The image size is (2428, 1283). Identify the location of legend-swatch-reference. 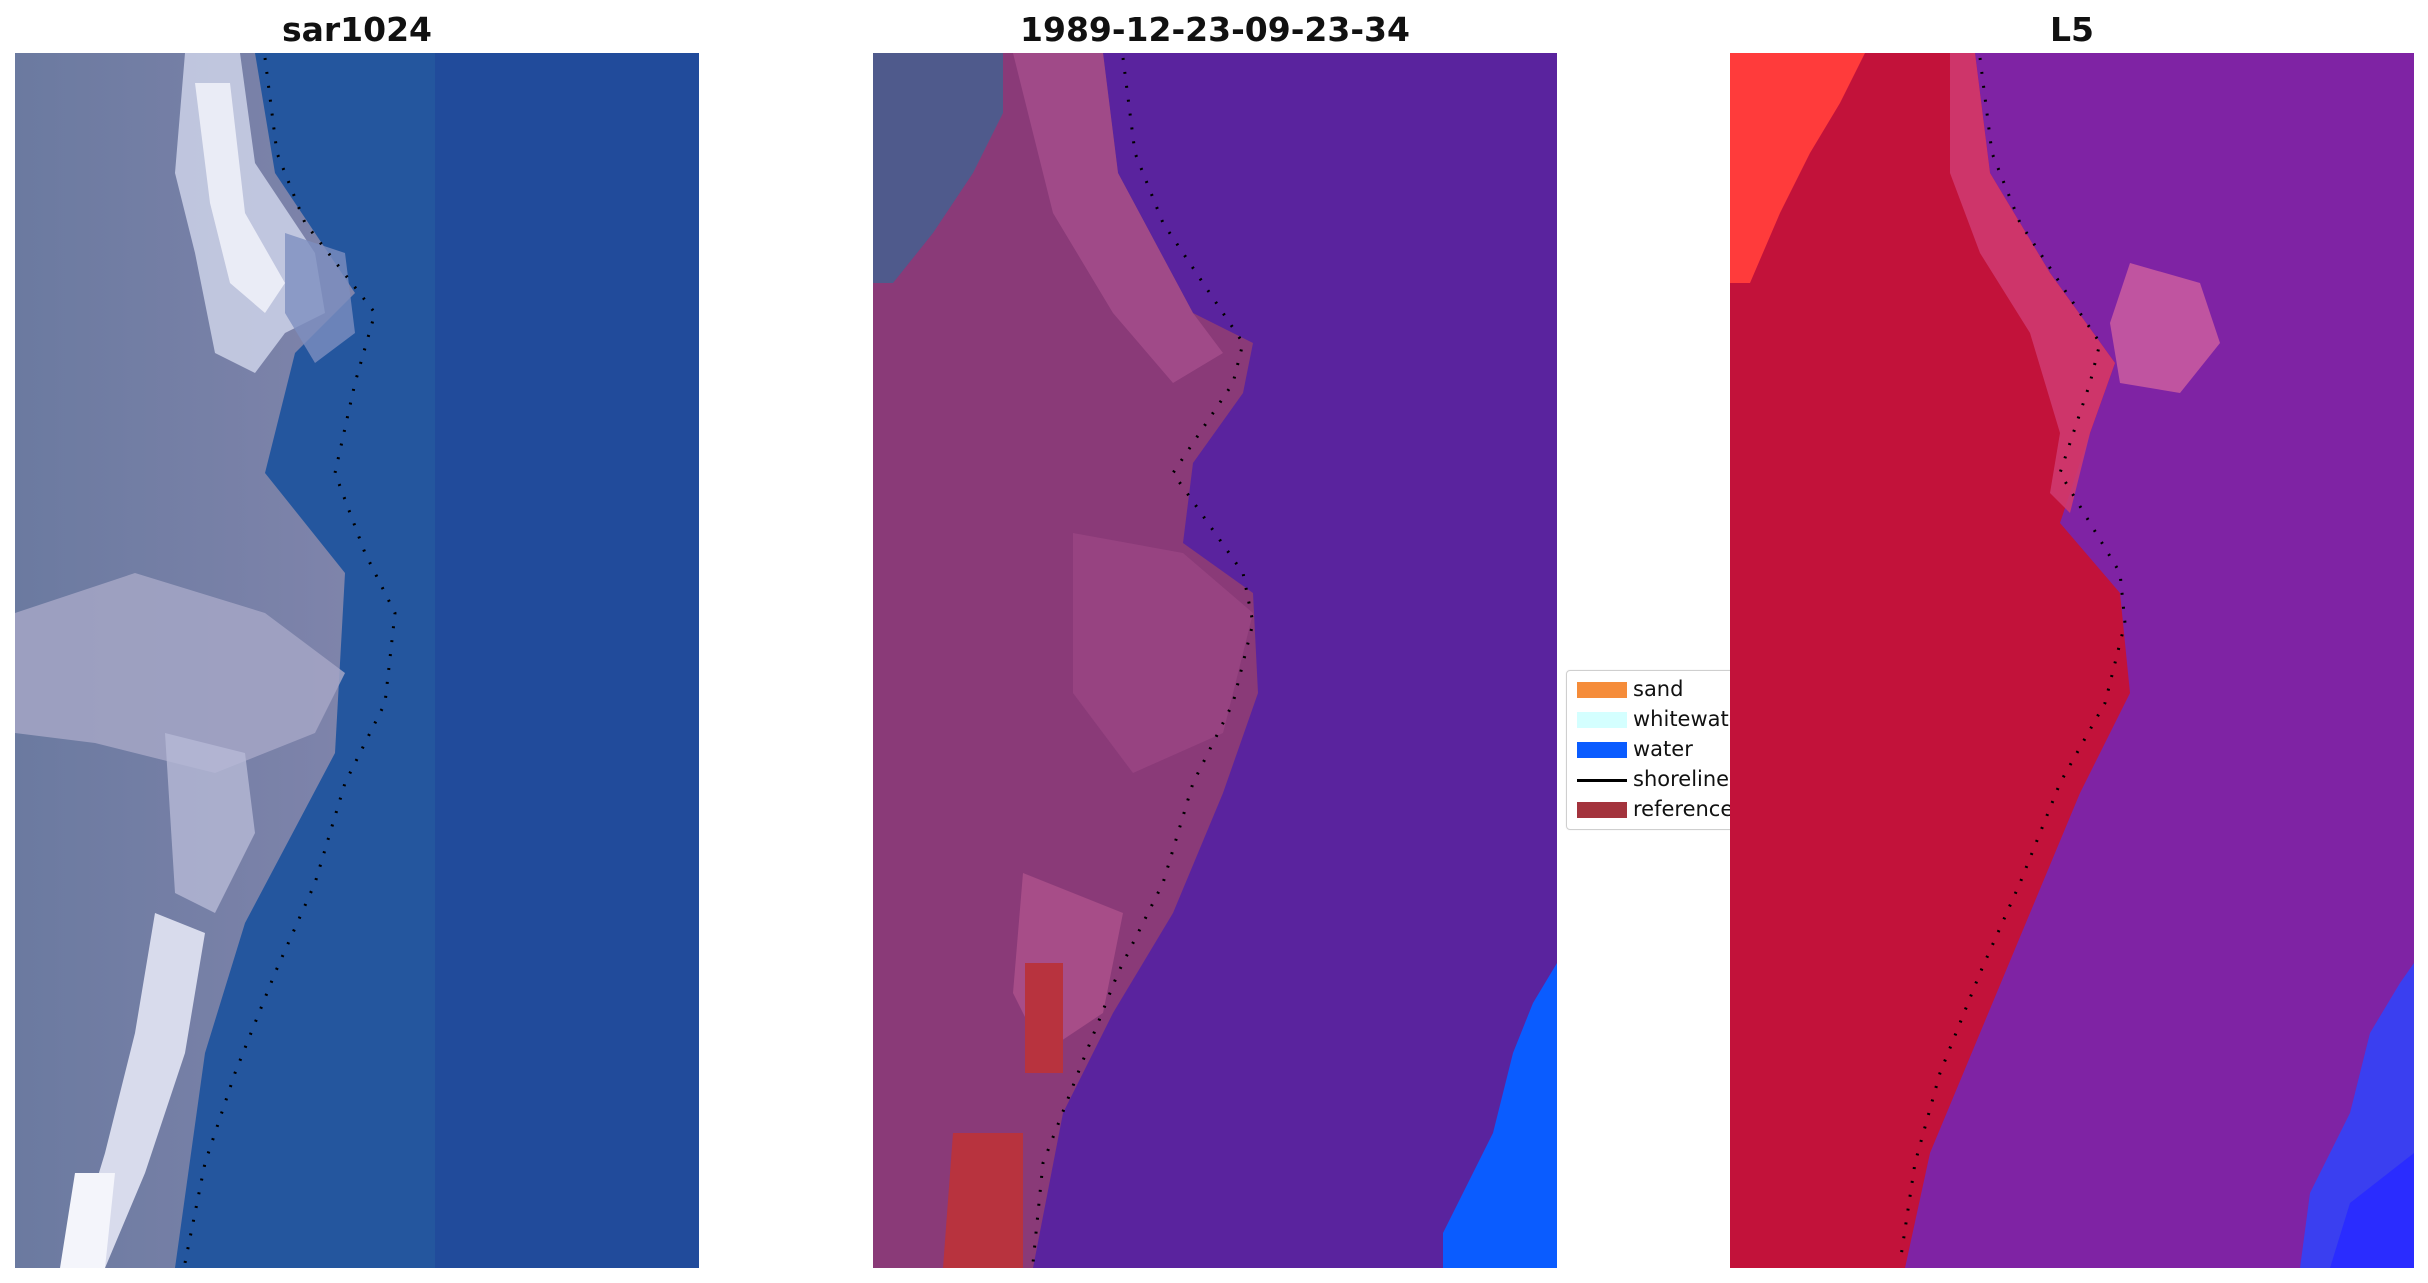
(1602, 810).